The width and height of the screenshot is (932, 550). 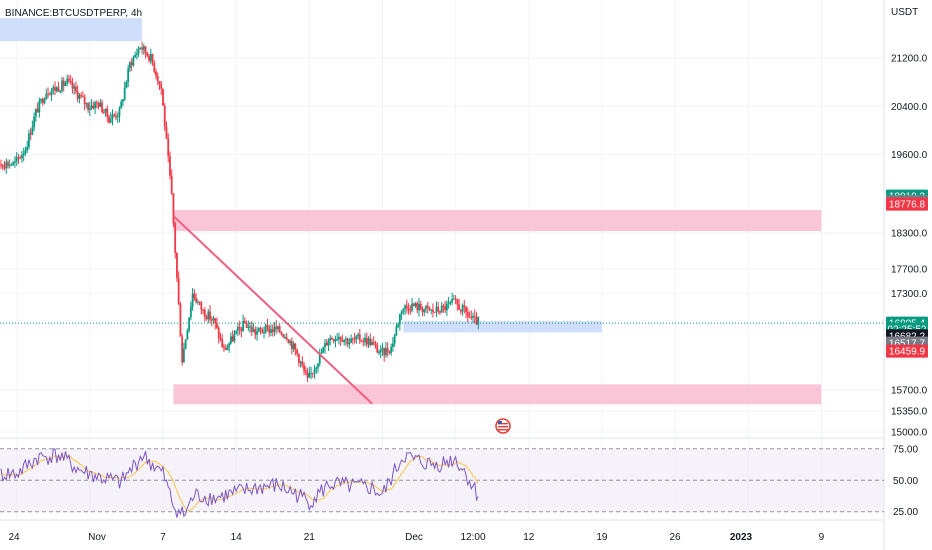 What do you see at coordinates (497, 394) in the screenshot?
I see `zone-support` at bounding box center [497, 394].